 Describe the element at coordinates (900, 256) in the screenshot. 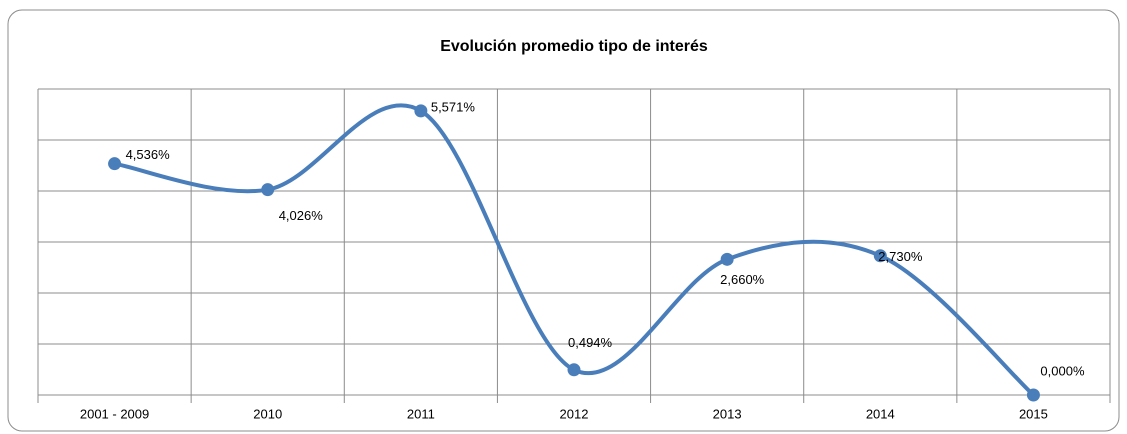

I see `data-label: 2,730%` at that location.